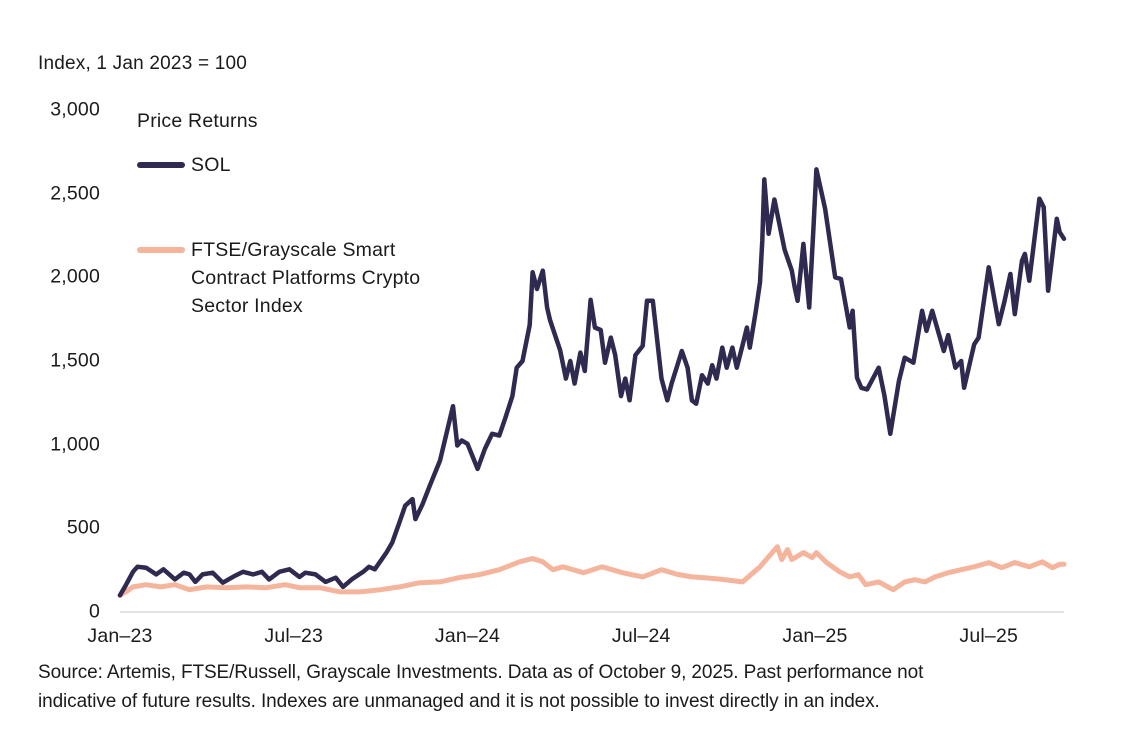  I want to click on index-label-line3: Sector Index, so click(247, 306).